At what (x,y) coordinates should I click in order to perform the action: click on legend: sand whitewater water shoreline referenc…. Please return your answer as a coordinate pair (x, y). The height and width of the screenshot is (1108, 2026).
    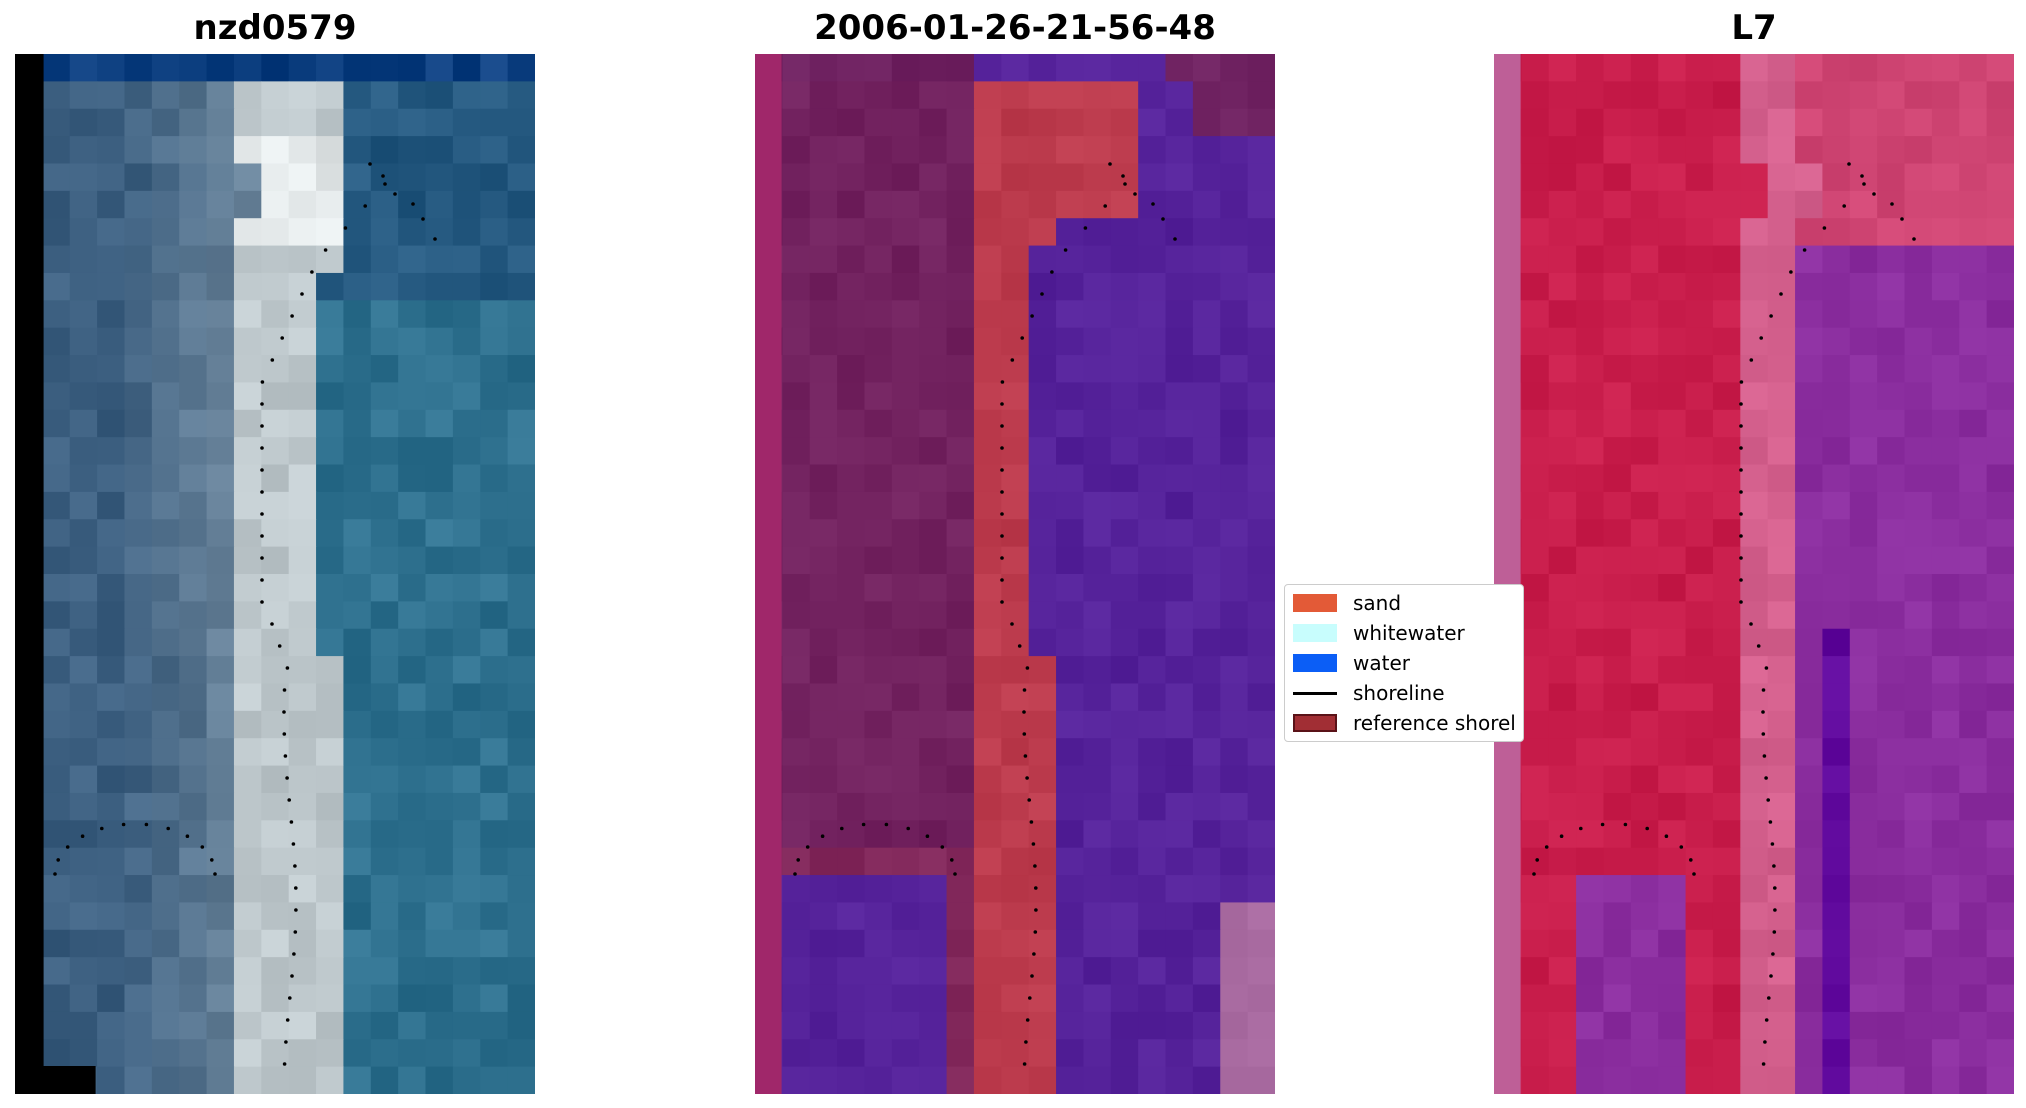
    Looking at the image, I should click on (1404, 663).